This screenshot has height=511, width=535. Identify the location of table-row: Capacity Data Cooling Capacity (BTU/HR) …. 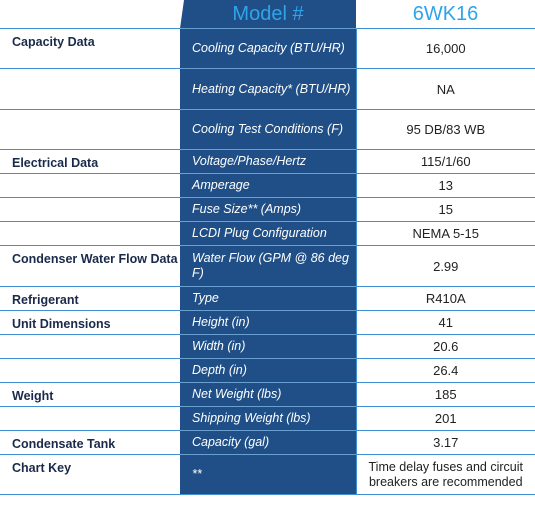
(267, 48).